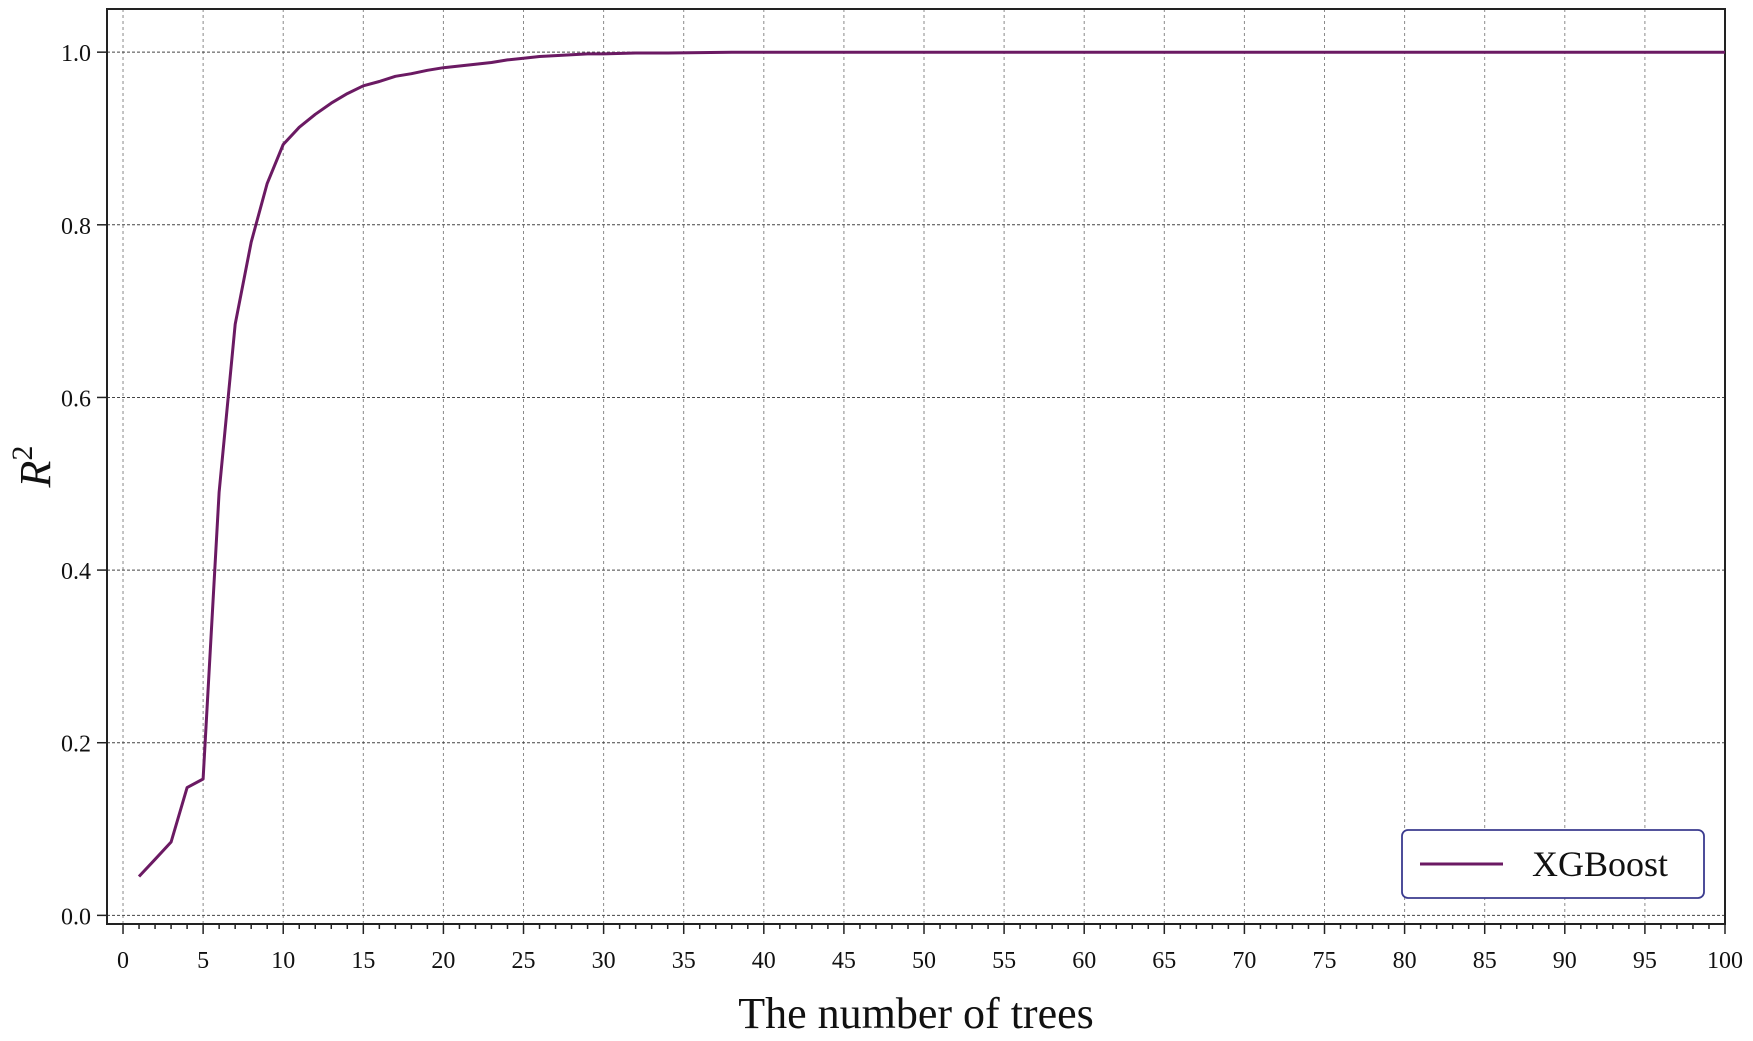 The width and height of the screenshot is (1753, 1041). I want to click on y-tick-label: 0.8, so click(76, 227).